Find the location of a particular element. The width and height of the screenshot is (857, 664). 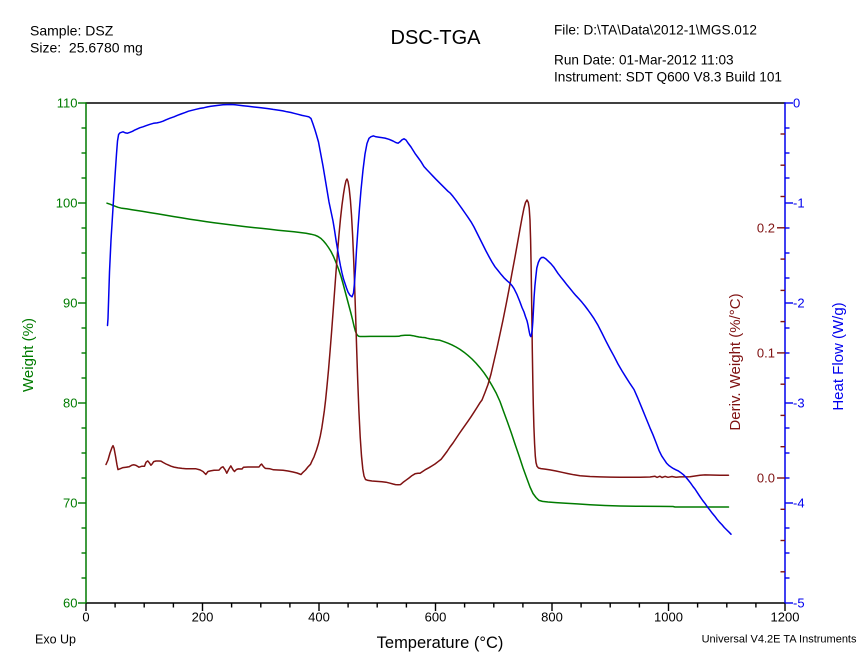

svg-text: -4 is located at coordinates (799, 503).